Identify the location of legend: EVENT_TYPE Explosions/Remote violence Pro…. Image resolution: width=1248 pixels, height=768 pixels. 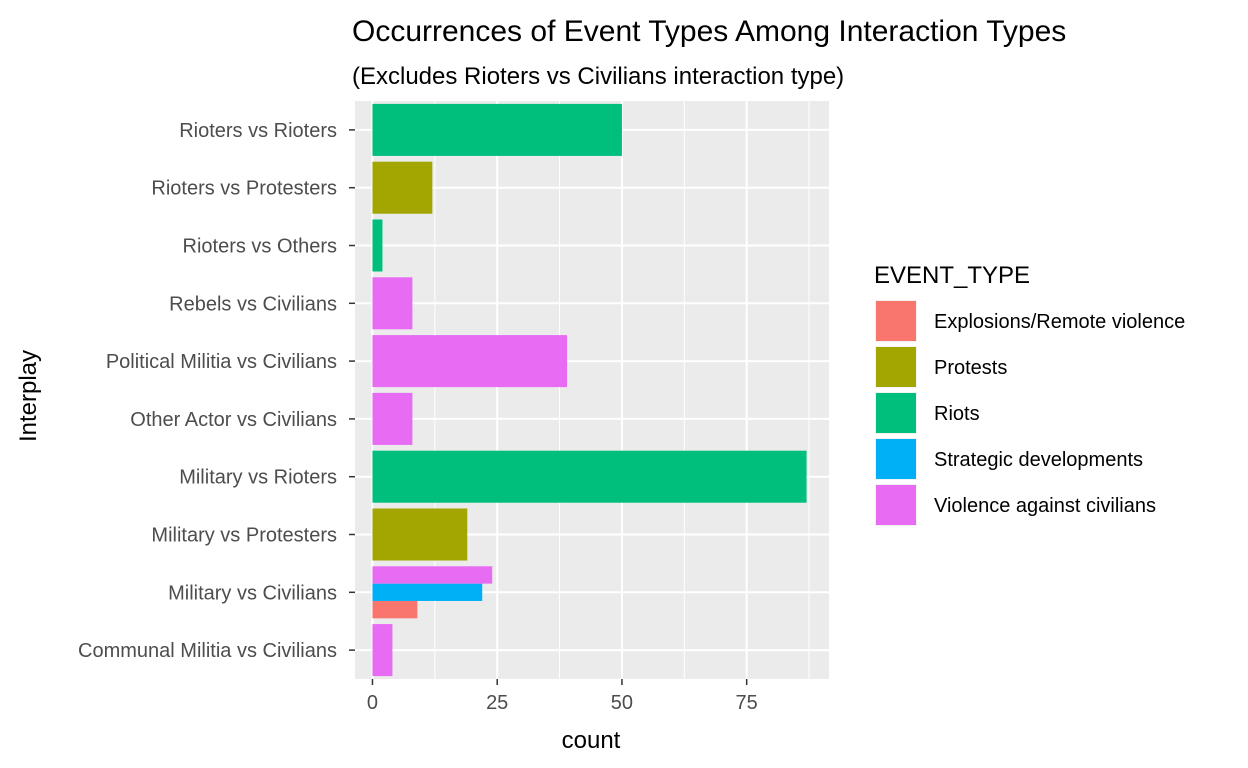
(1029, 394).